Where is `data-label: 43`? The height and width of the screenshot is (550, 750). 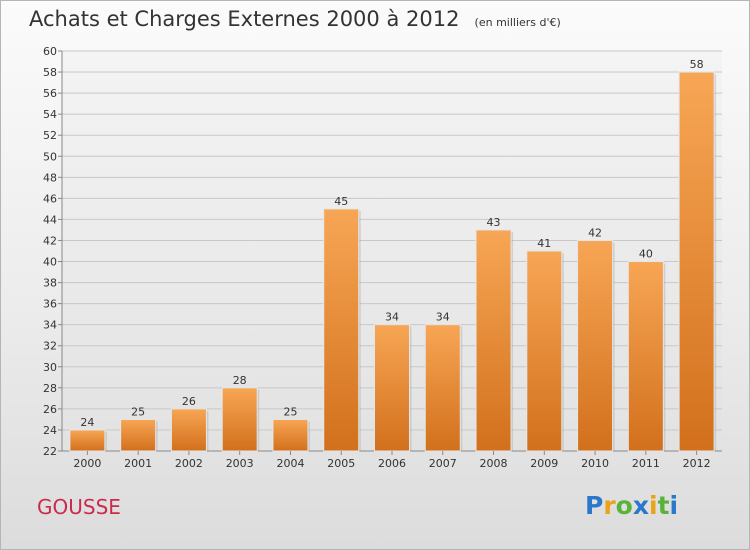
data-label: 43 is located at coordinates (494, 222).